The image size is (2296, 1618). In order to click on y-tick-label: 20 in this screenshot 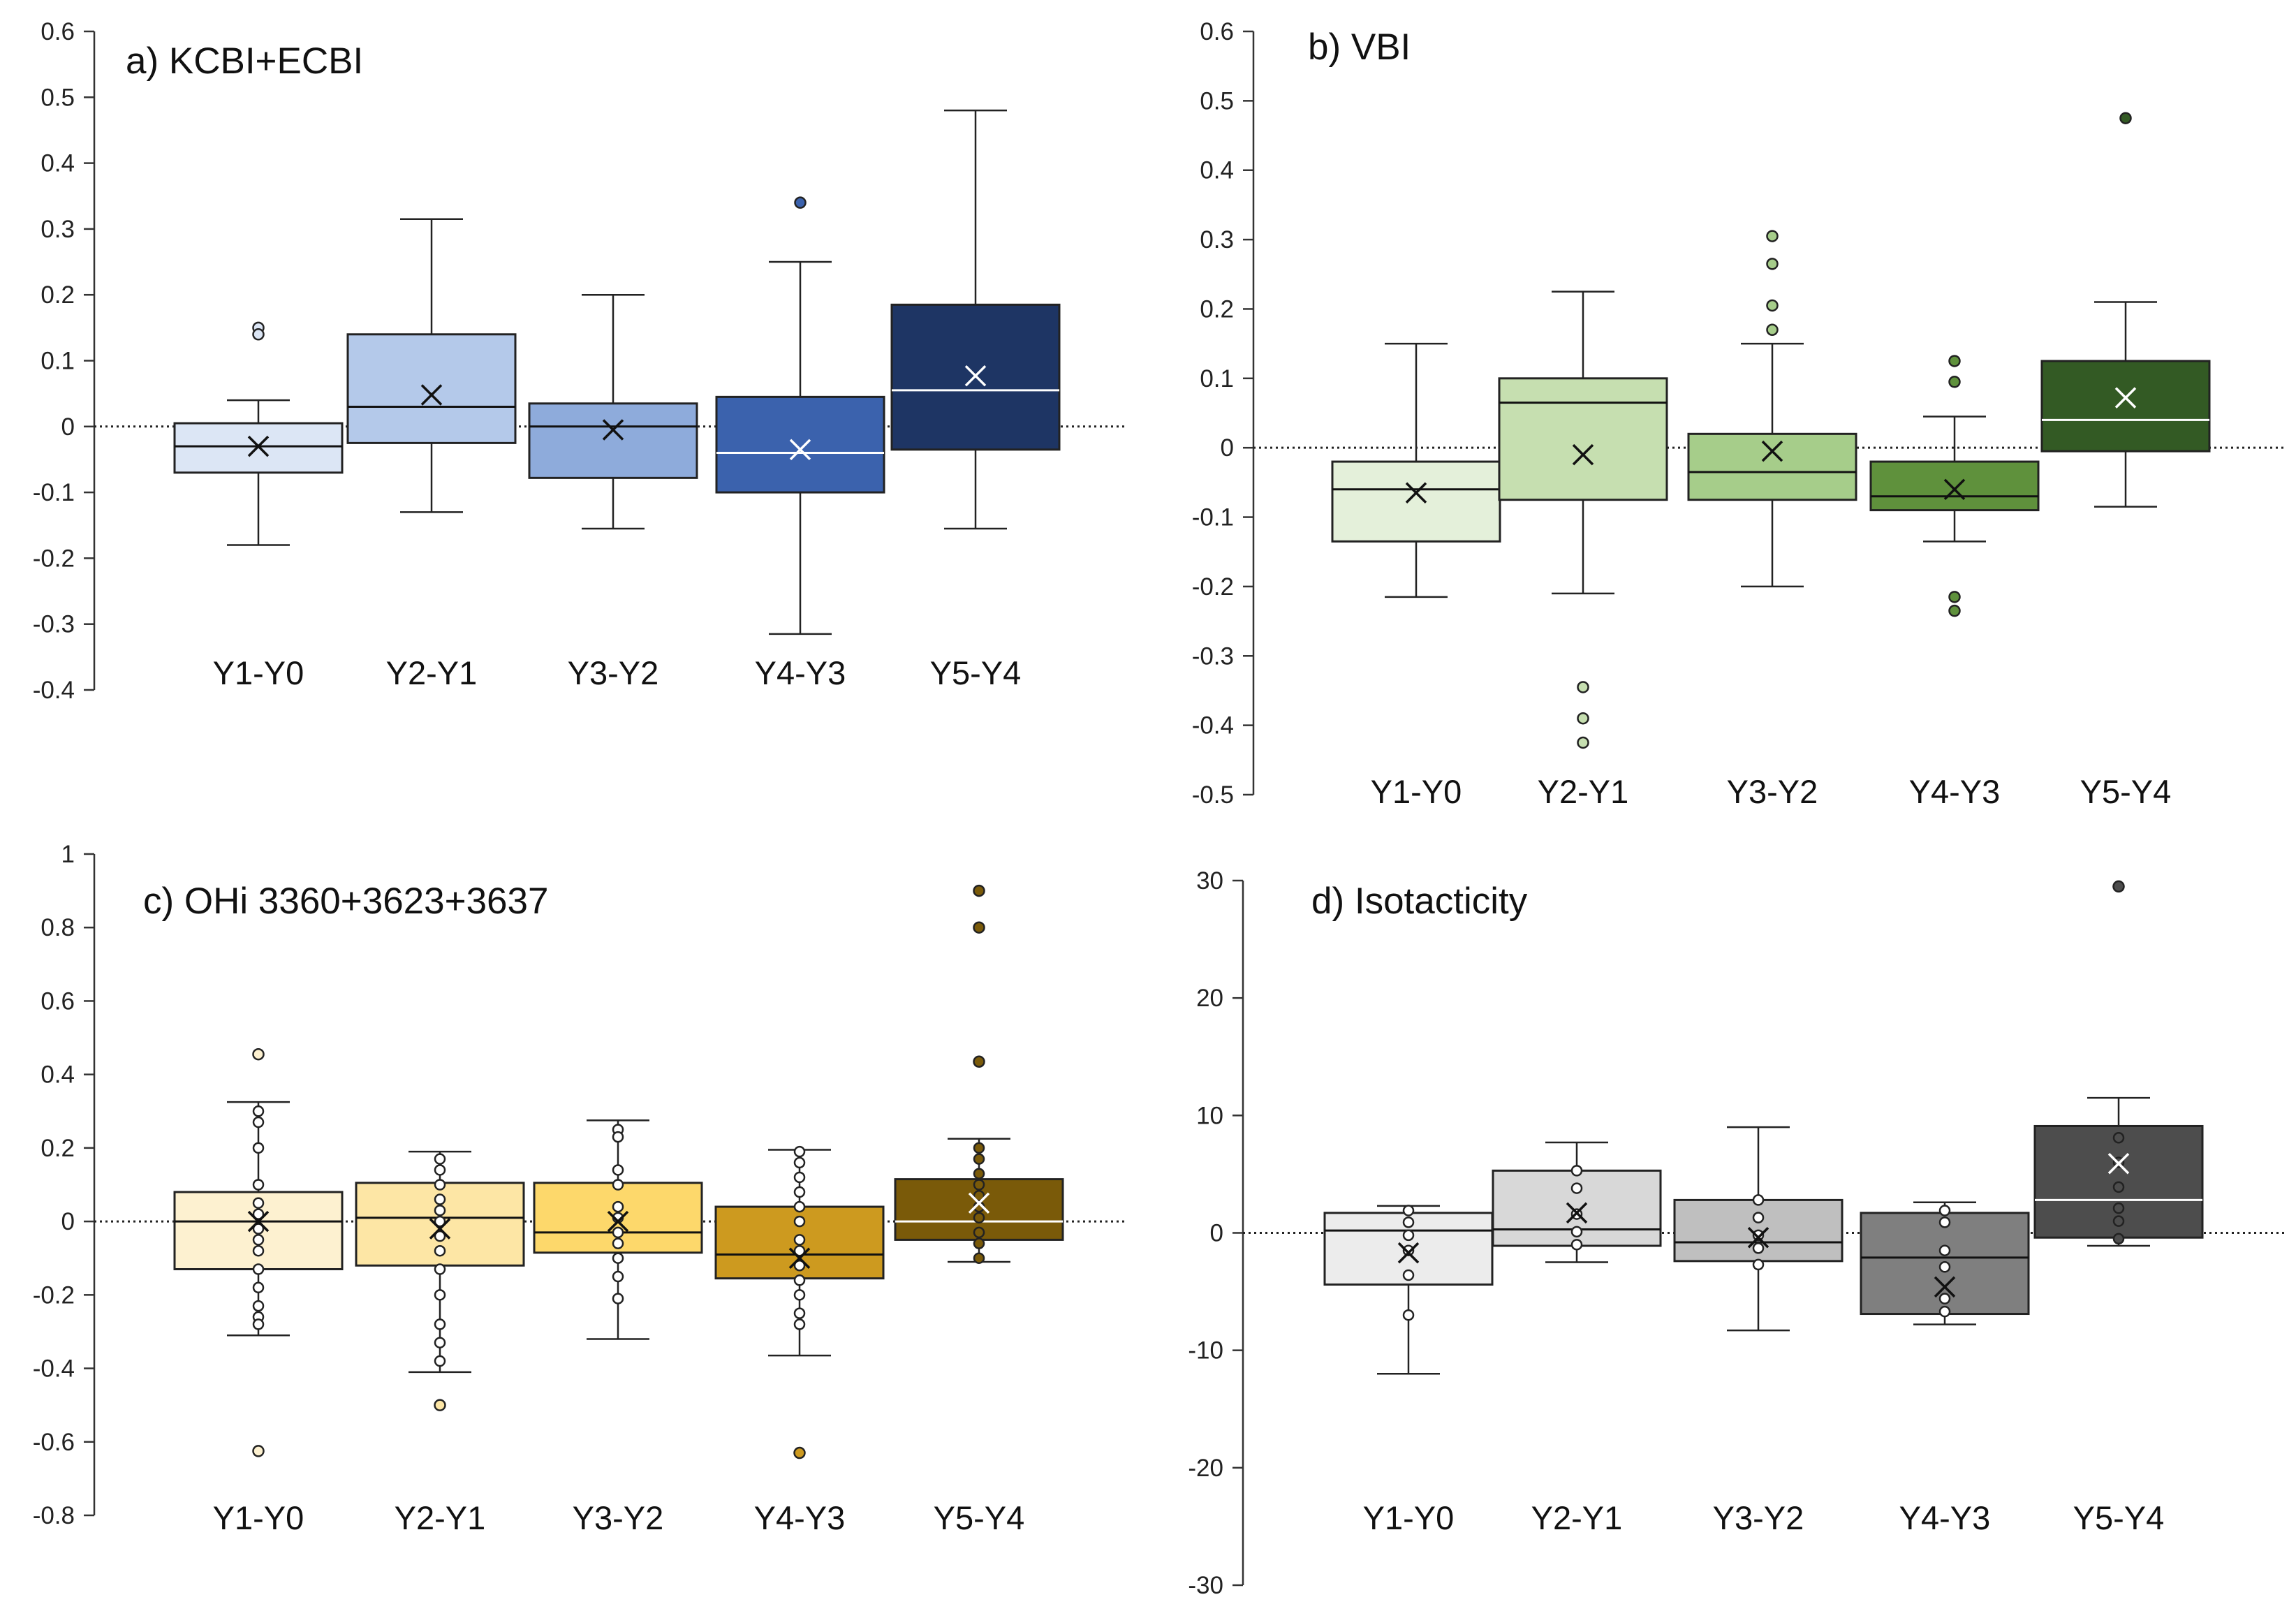, I will do `click(1210, 998)`.